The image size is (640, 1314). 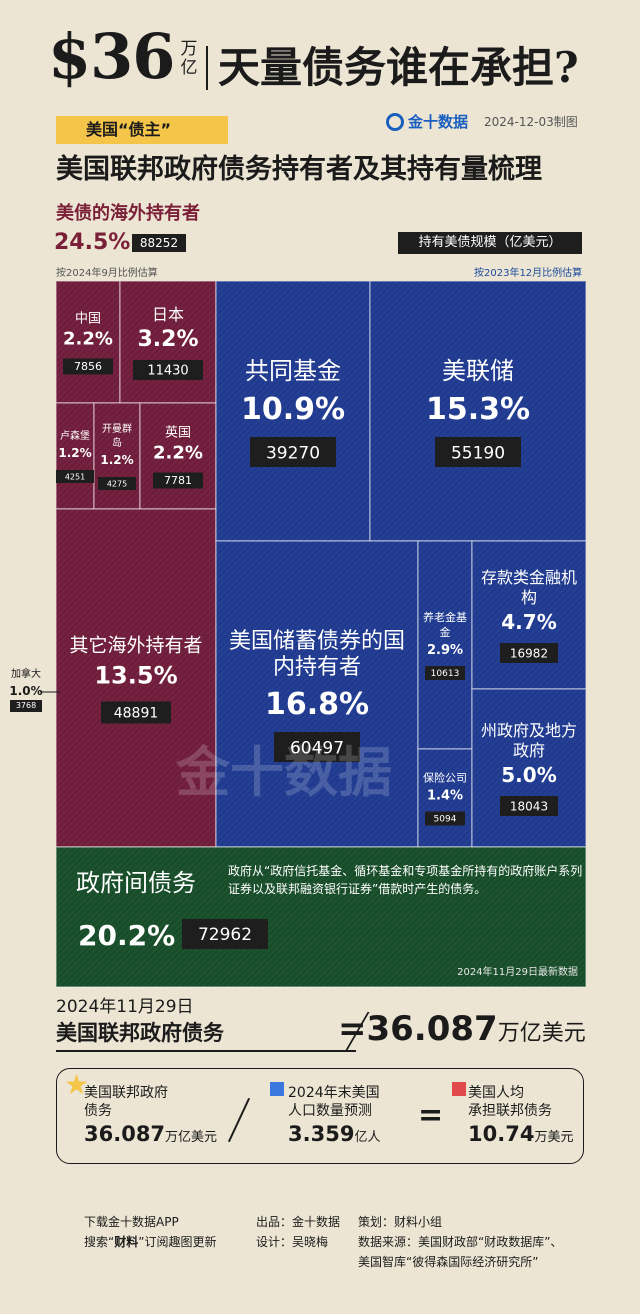 I want to click on treemap-label-pct: 3.2%, so click(x=167, y=339).